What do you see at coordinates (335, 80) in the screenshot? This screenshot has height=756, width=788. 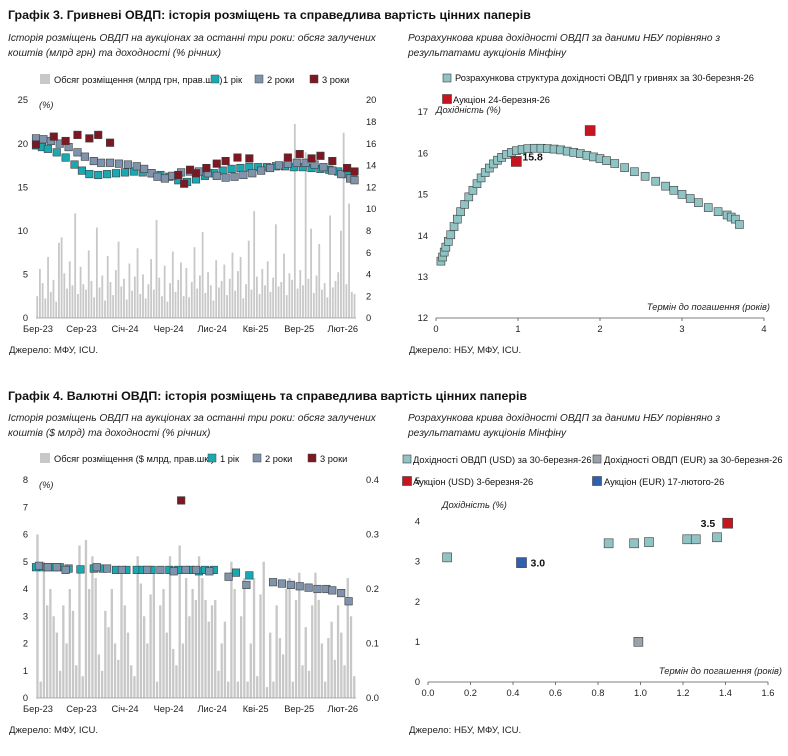 I see `legend-label-series: 3 роки` at bounding box center [335, 80].